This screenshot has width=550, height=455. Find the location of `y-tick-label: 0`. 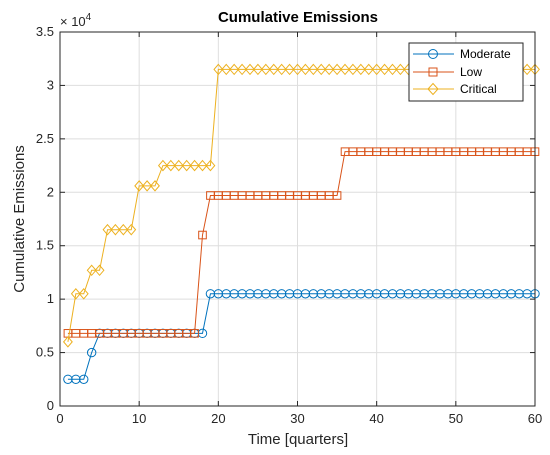

y-tick-label: 0 is located at coordinates (50, 405).